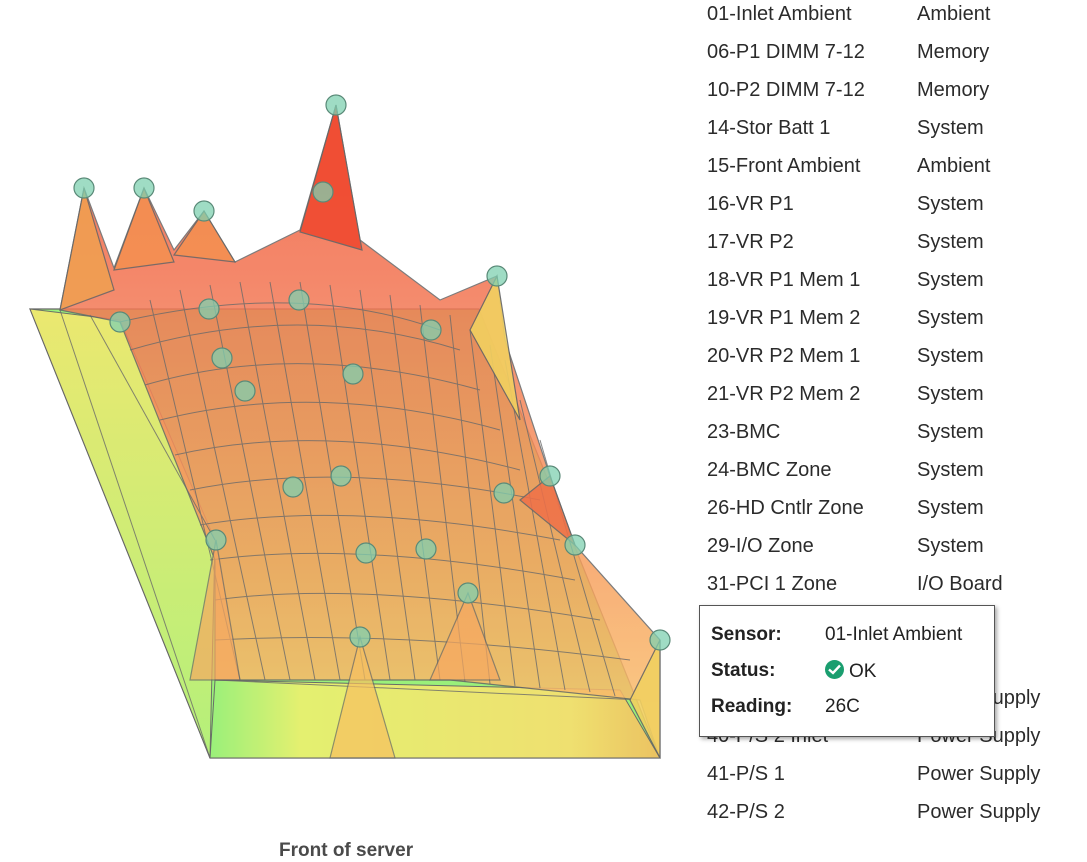 This screenshot has height=862, width=1087. I want to click on sensor-name: 14-Stor Batt 1, so click(769, 128).